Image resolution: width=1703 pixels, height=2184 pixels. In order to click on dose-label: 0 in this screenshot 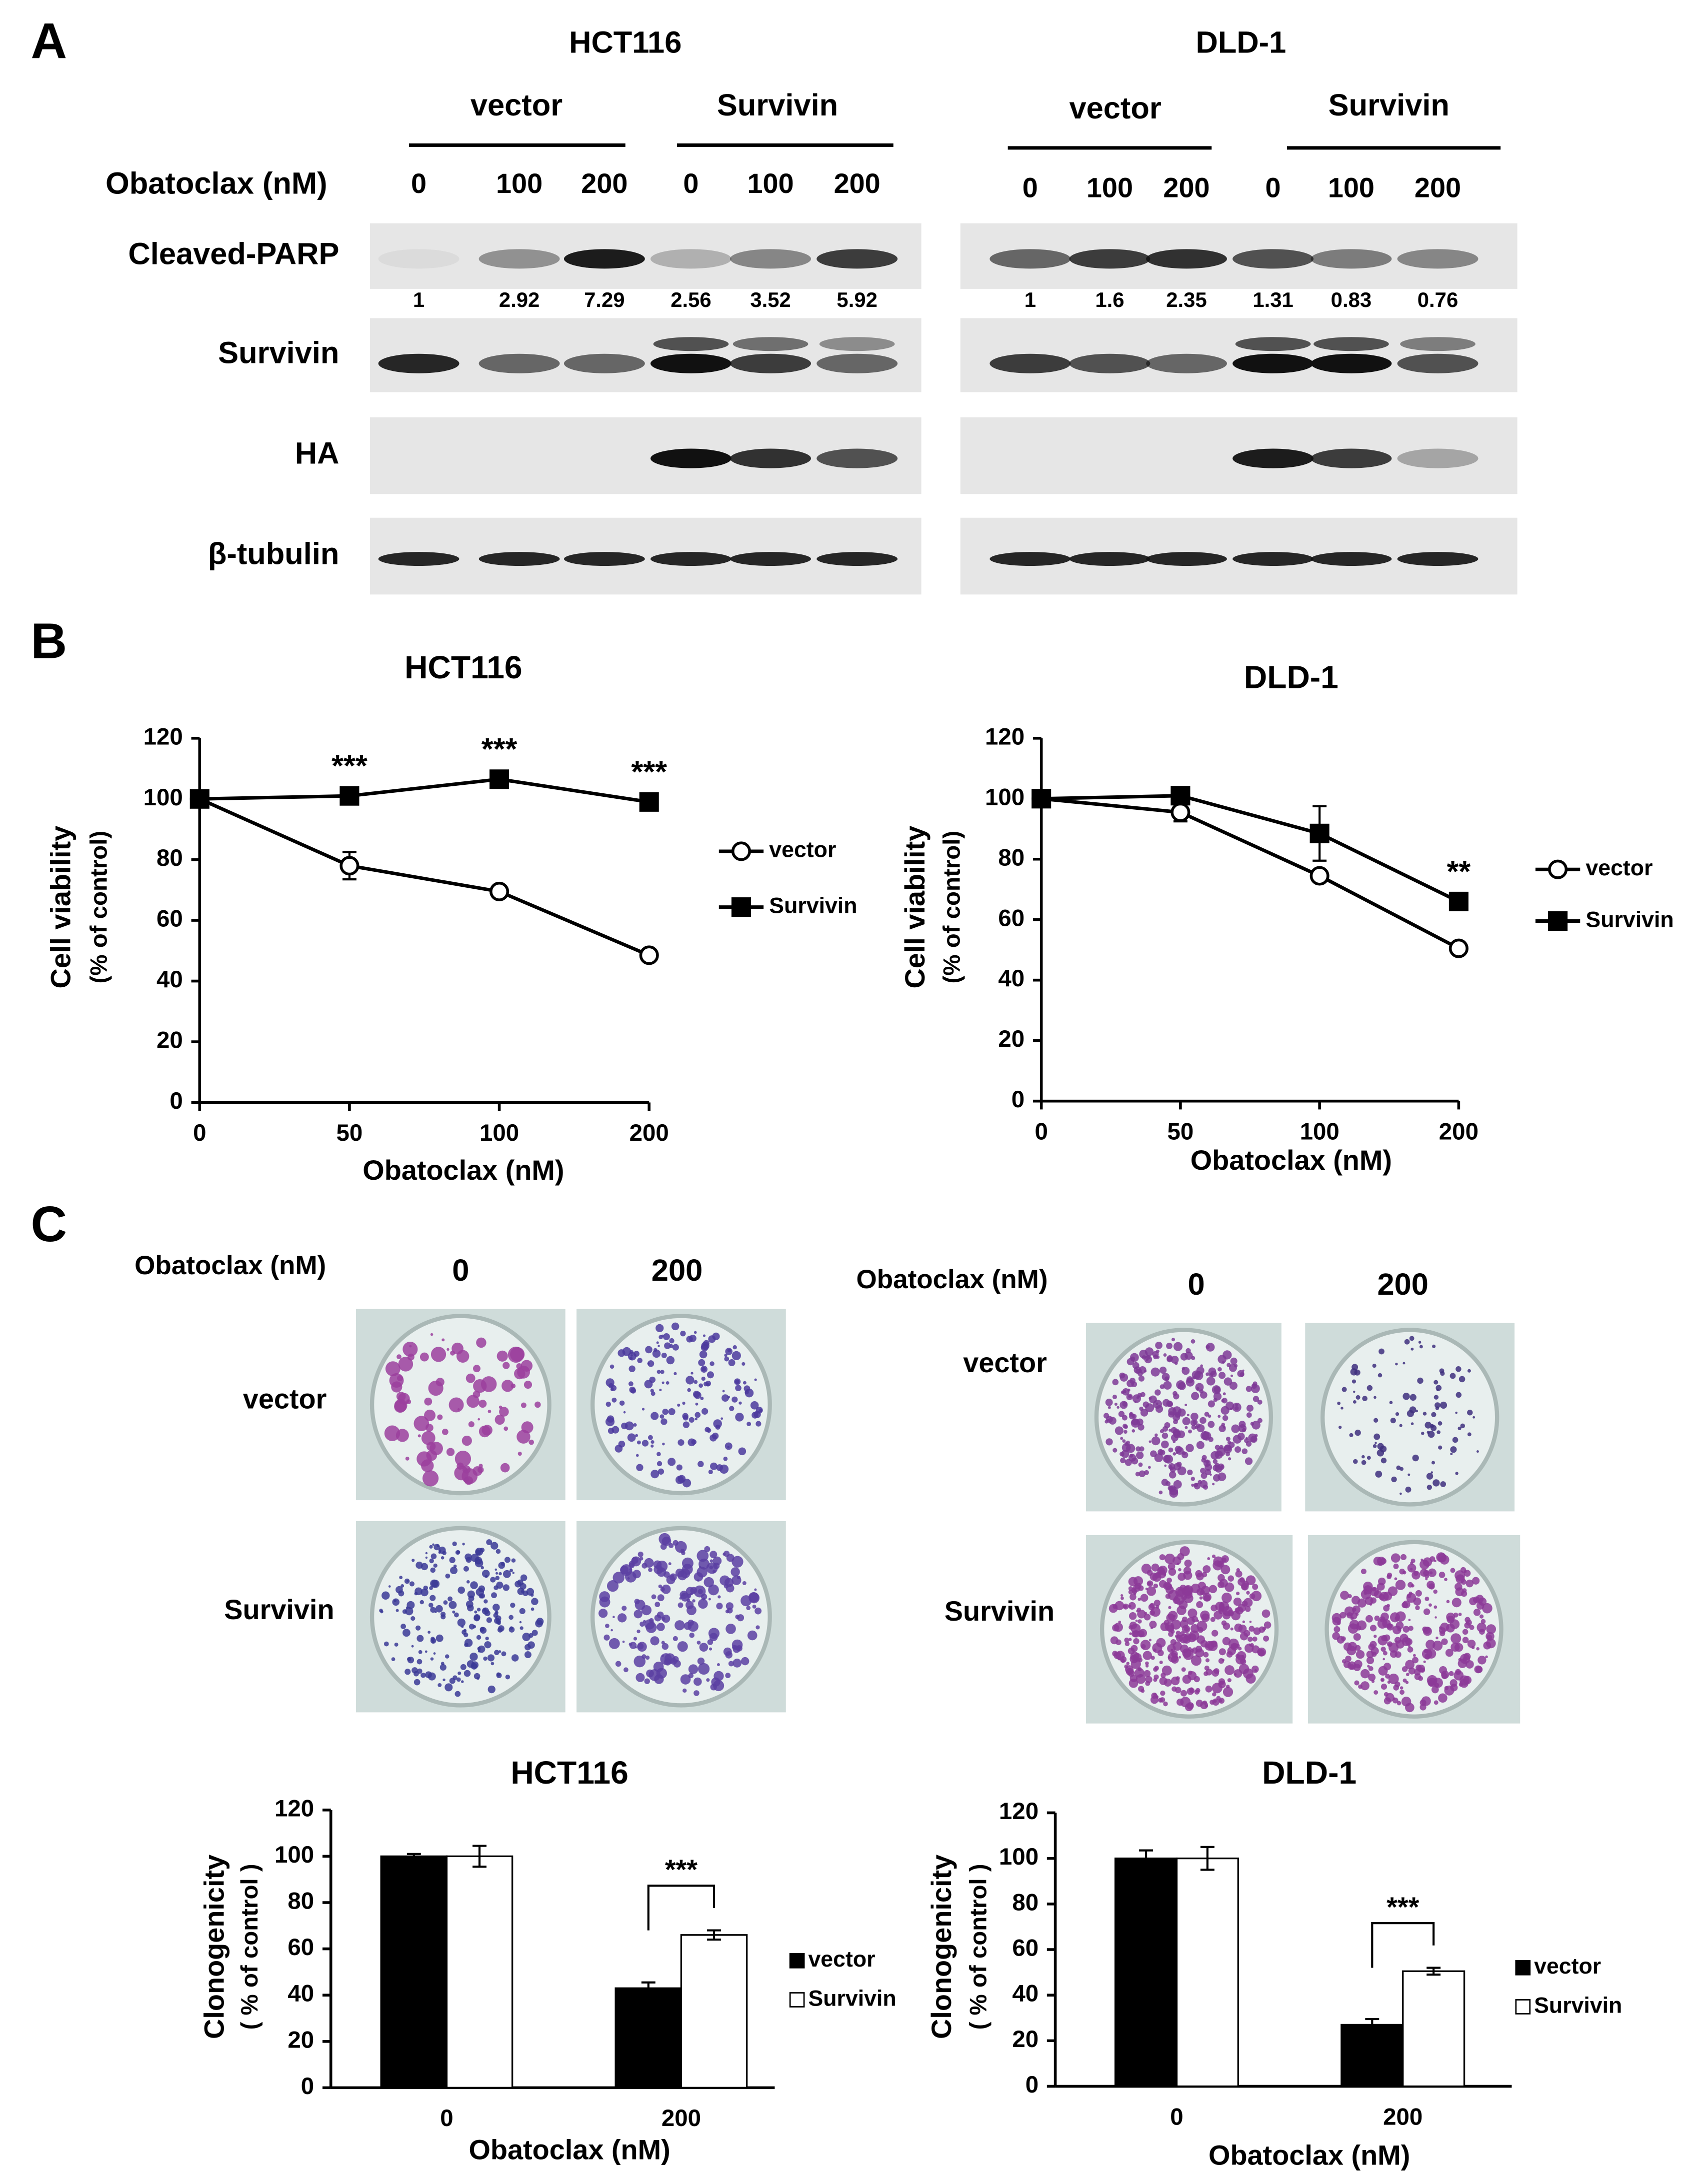, I will do `click(690, 183)`.